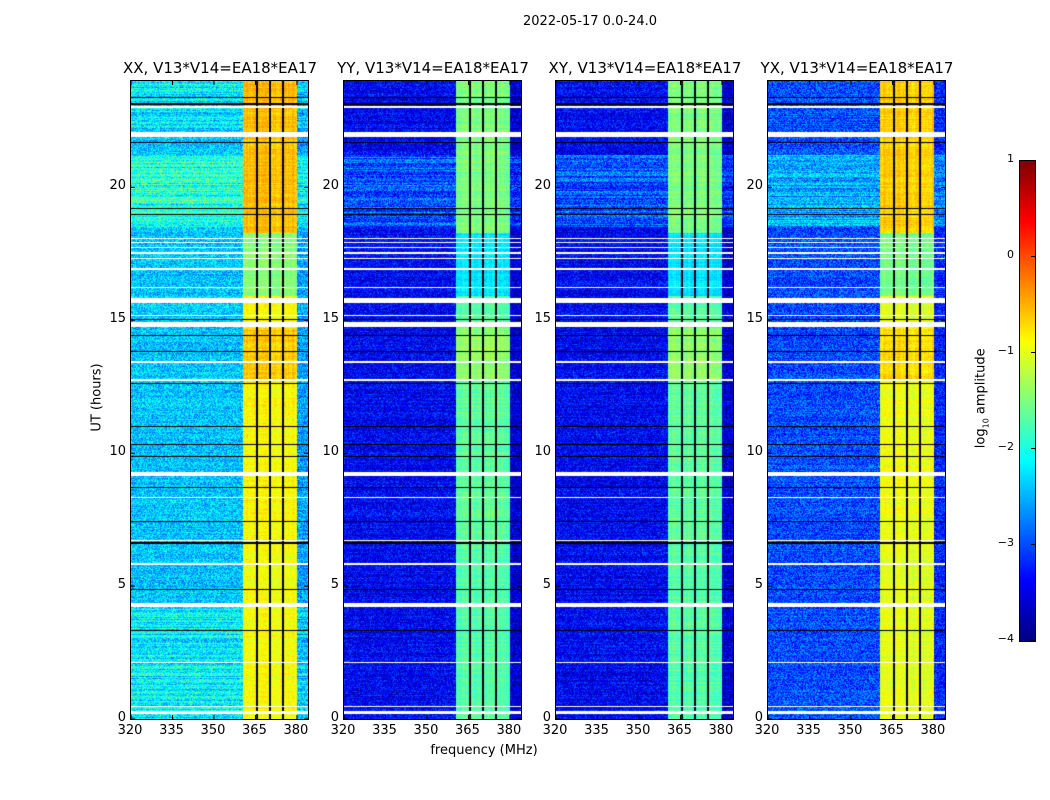  I want to click on panel-yy-axes, so click(432, 400).